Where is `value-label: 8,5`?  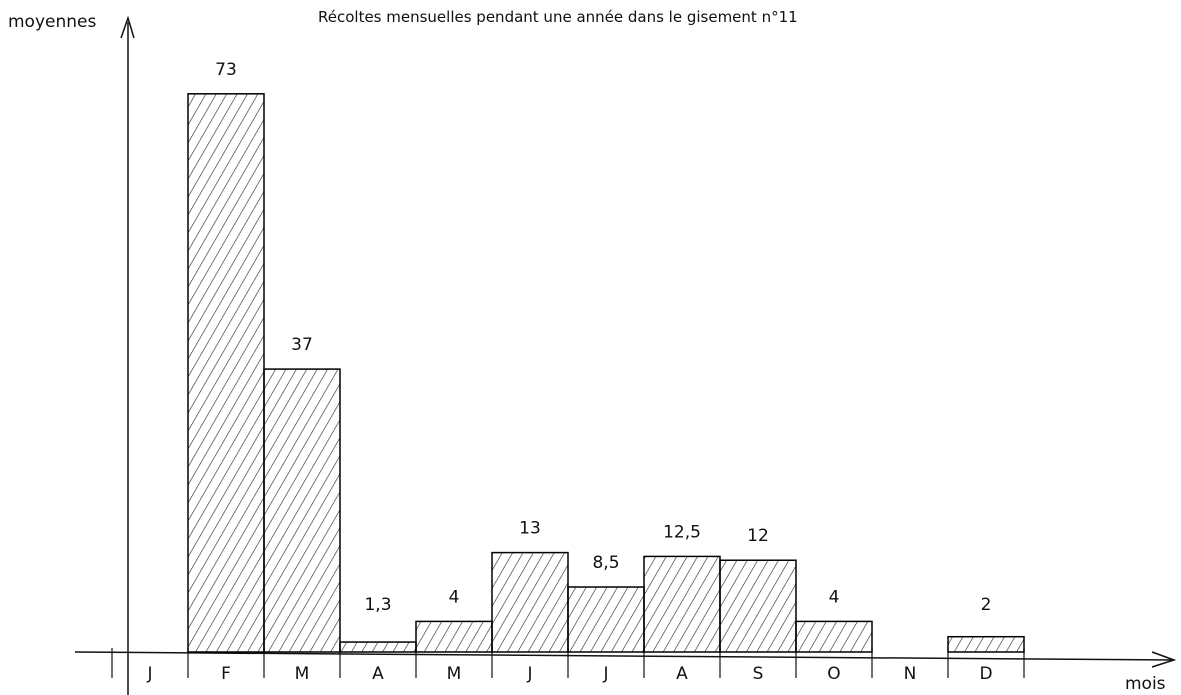
value-label: 8,5 is located at coordinates (605, 563).